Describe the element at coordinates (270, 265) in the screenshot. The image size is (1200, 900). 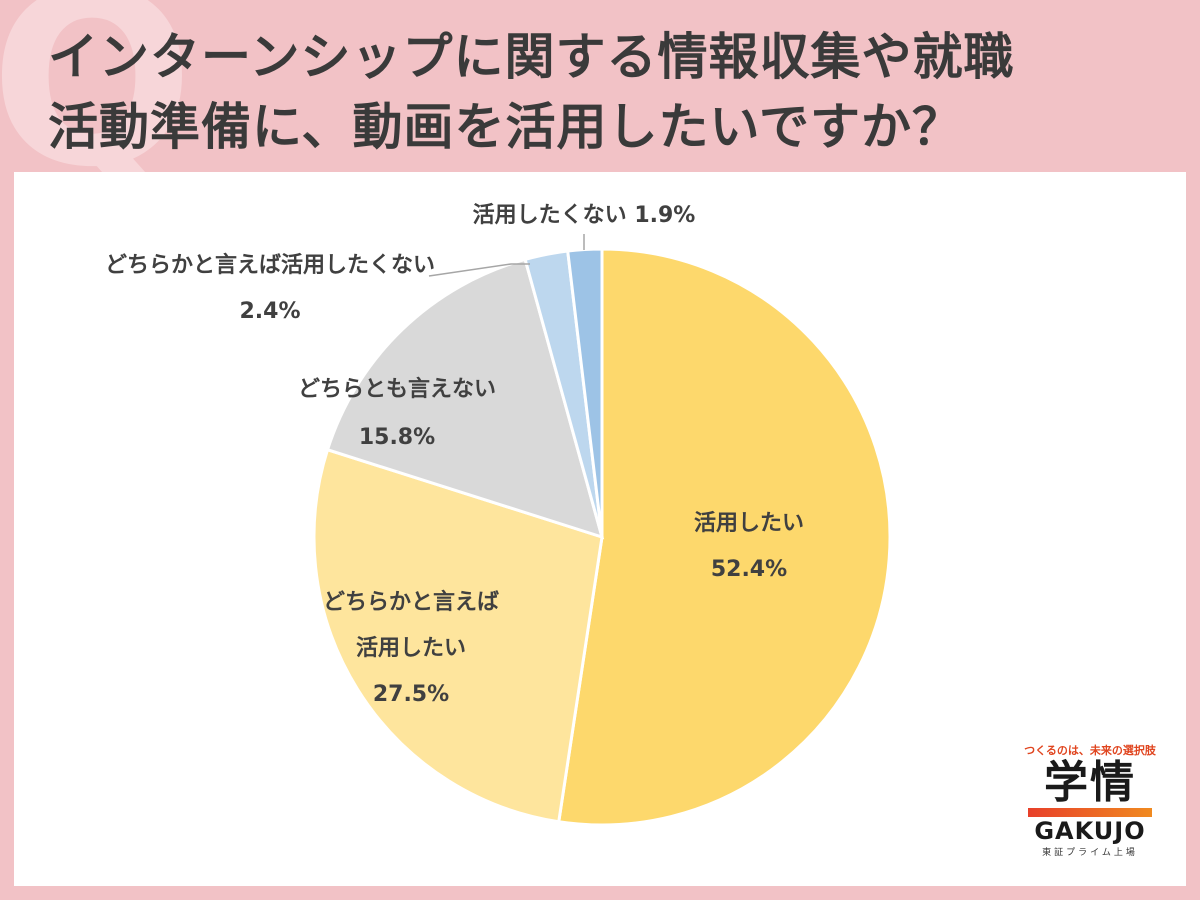
I see `slice-label-dochiraka-katsuyou-shitakunai: どちらかと言えば活用したくない` at that location.